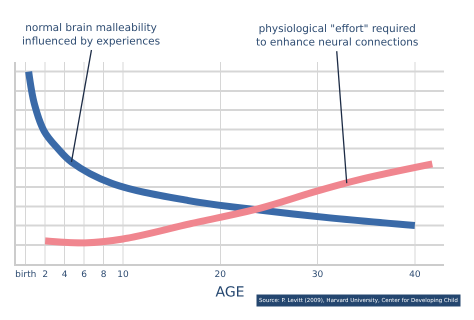 This screenshot has height=320, width=474. Describe the element at coordinates (337, 36) in the screenshot. I see `annotation: physiological "effort" required to enhance neural connections` at that location.